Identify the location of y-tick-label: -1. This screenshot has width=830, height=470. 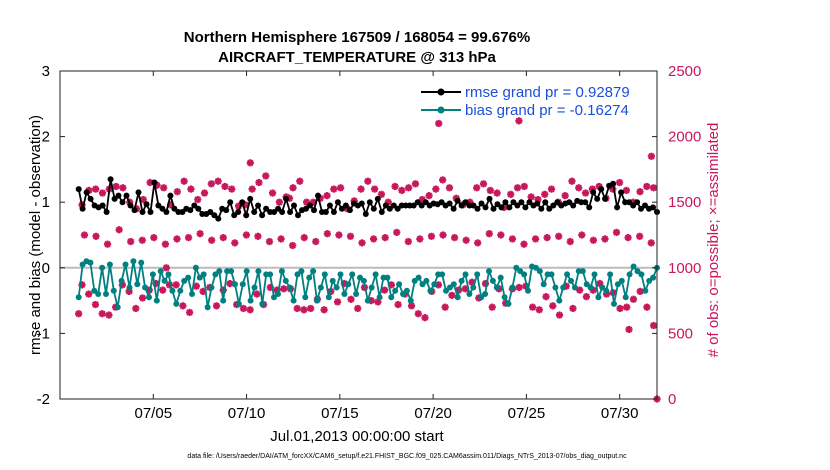
(43, 333).